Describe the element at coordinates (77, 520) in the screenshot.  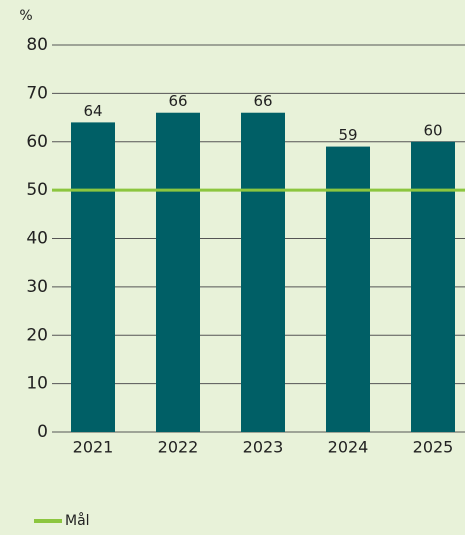
I see `legend-label: Mål` at that location.